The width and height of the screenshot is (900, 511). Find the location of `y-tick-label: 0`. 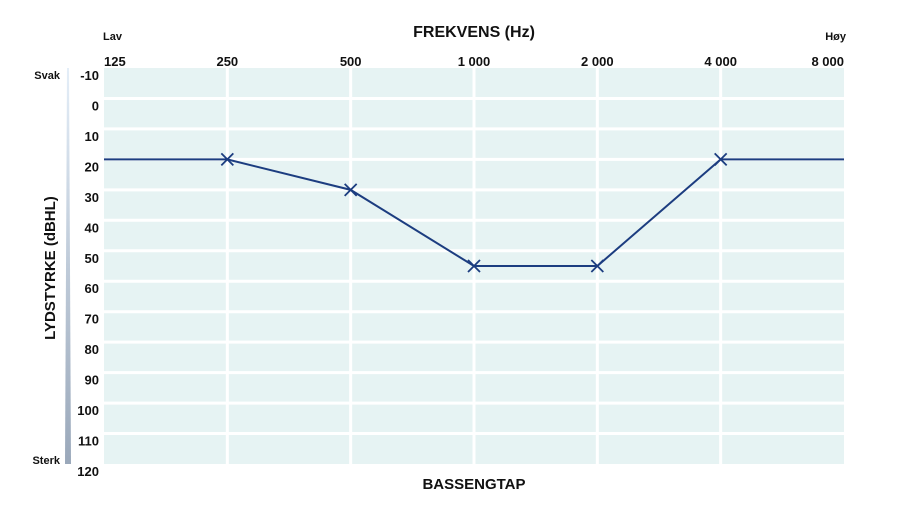

y-tick-label: 0 is located at coordinates (95, 105).